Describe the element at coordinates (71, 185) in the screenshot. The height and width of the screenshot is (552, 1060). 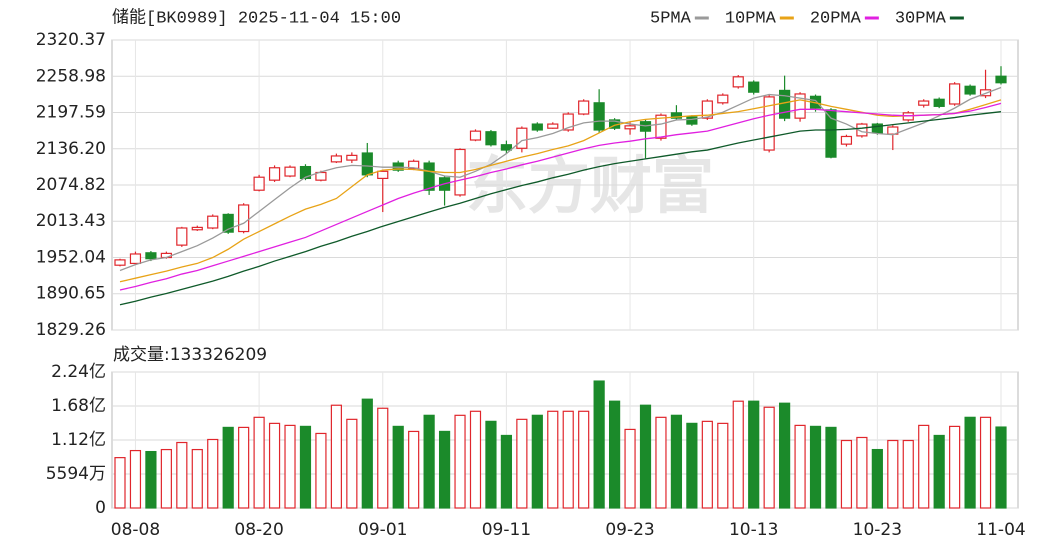
I see `y-tick-label: 2074.82` at that location.